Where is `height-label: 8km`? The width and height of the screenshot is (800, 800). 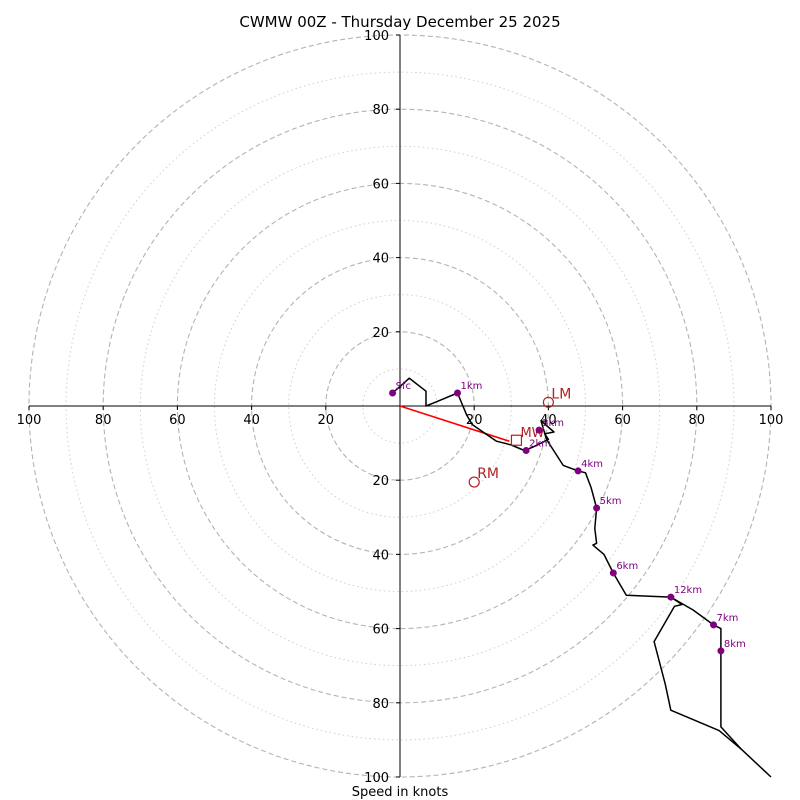 height-label: 8km is located at coordinates (735, 644).